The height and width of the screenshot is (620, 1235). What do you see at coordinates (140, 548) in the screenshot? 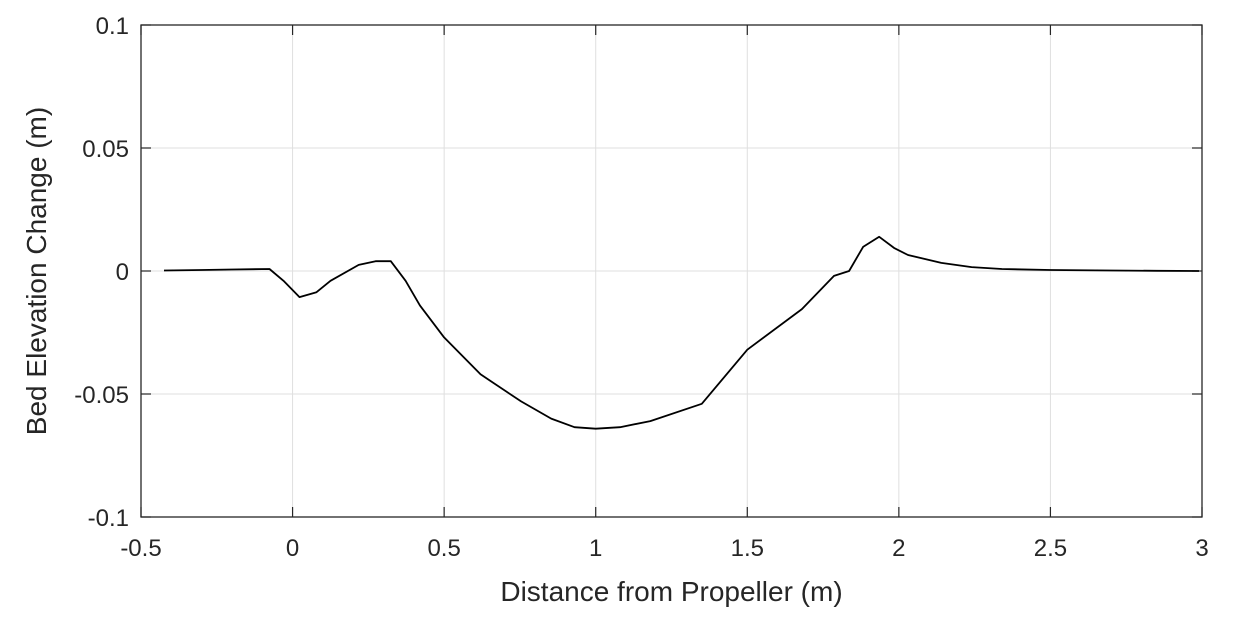
I see `x-tick-label: -0.5` at bounding box center [140, 548].